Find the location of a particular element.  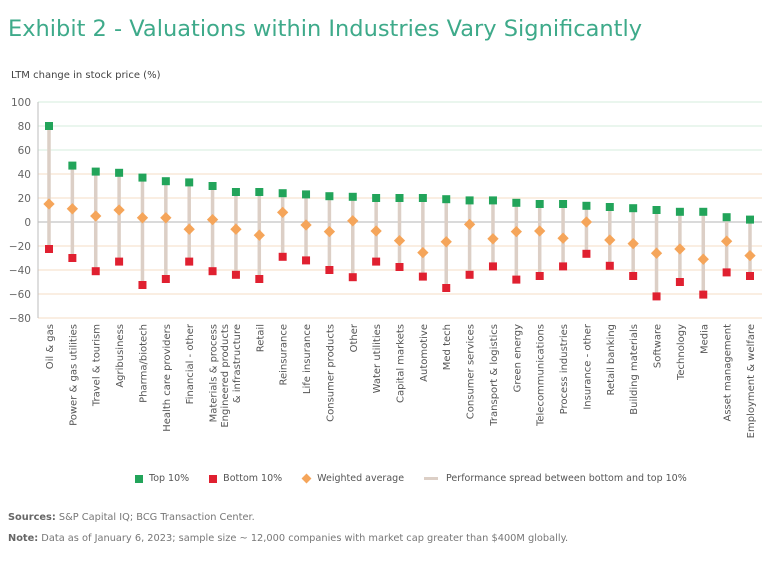

legend-item-bottom: Bottom 10% is located at coordinates (245, 478).